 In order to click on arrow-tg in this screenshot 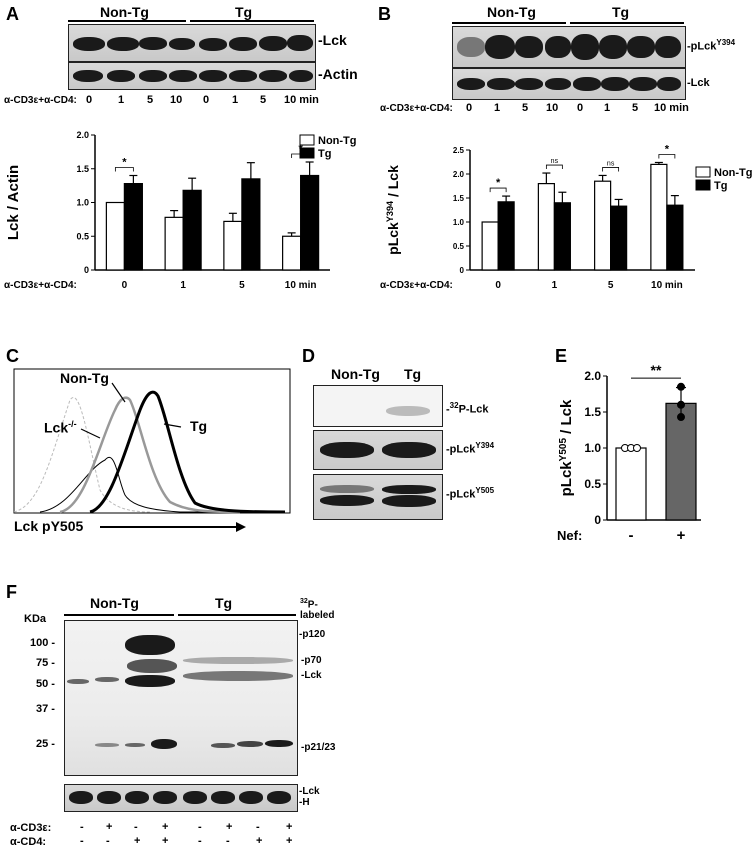, I will do `click(172, 425)`.